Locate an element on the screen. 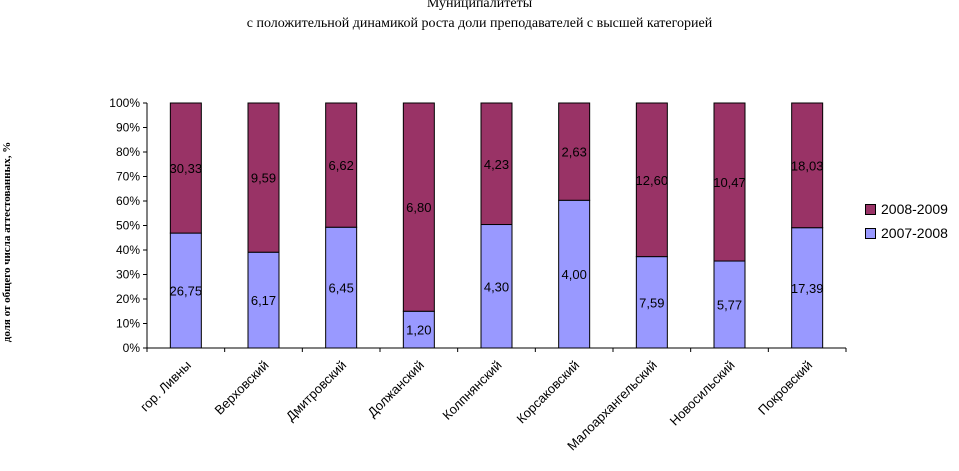  x-tick-label: Дмитровский is located at coordinates (316, 391).